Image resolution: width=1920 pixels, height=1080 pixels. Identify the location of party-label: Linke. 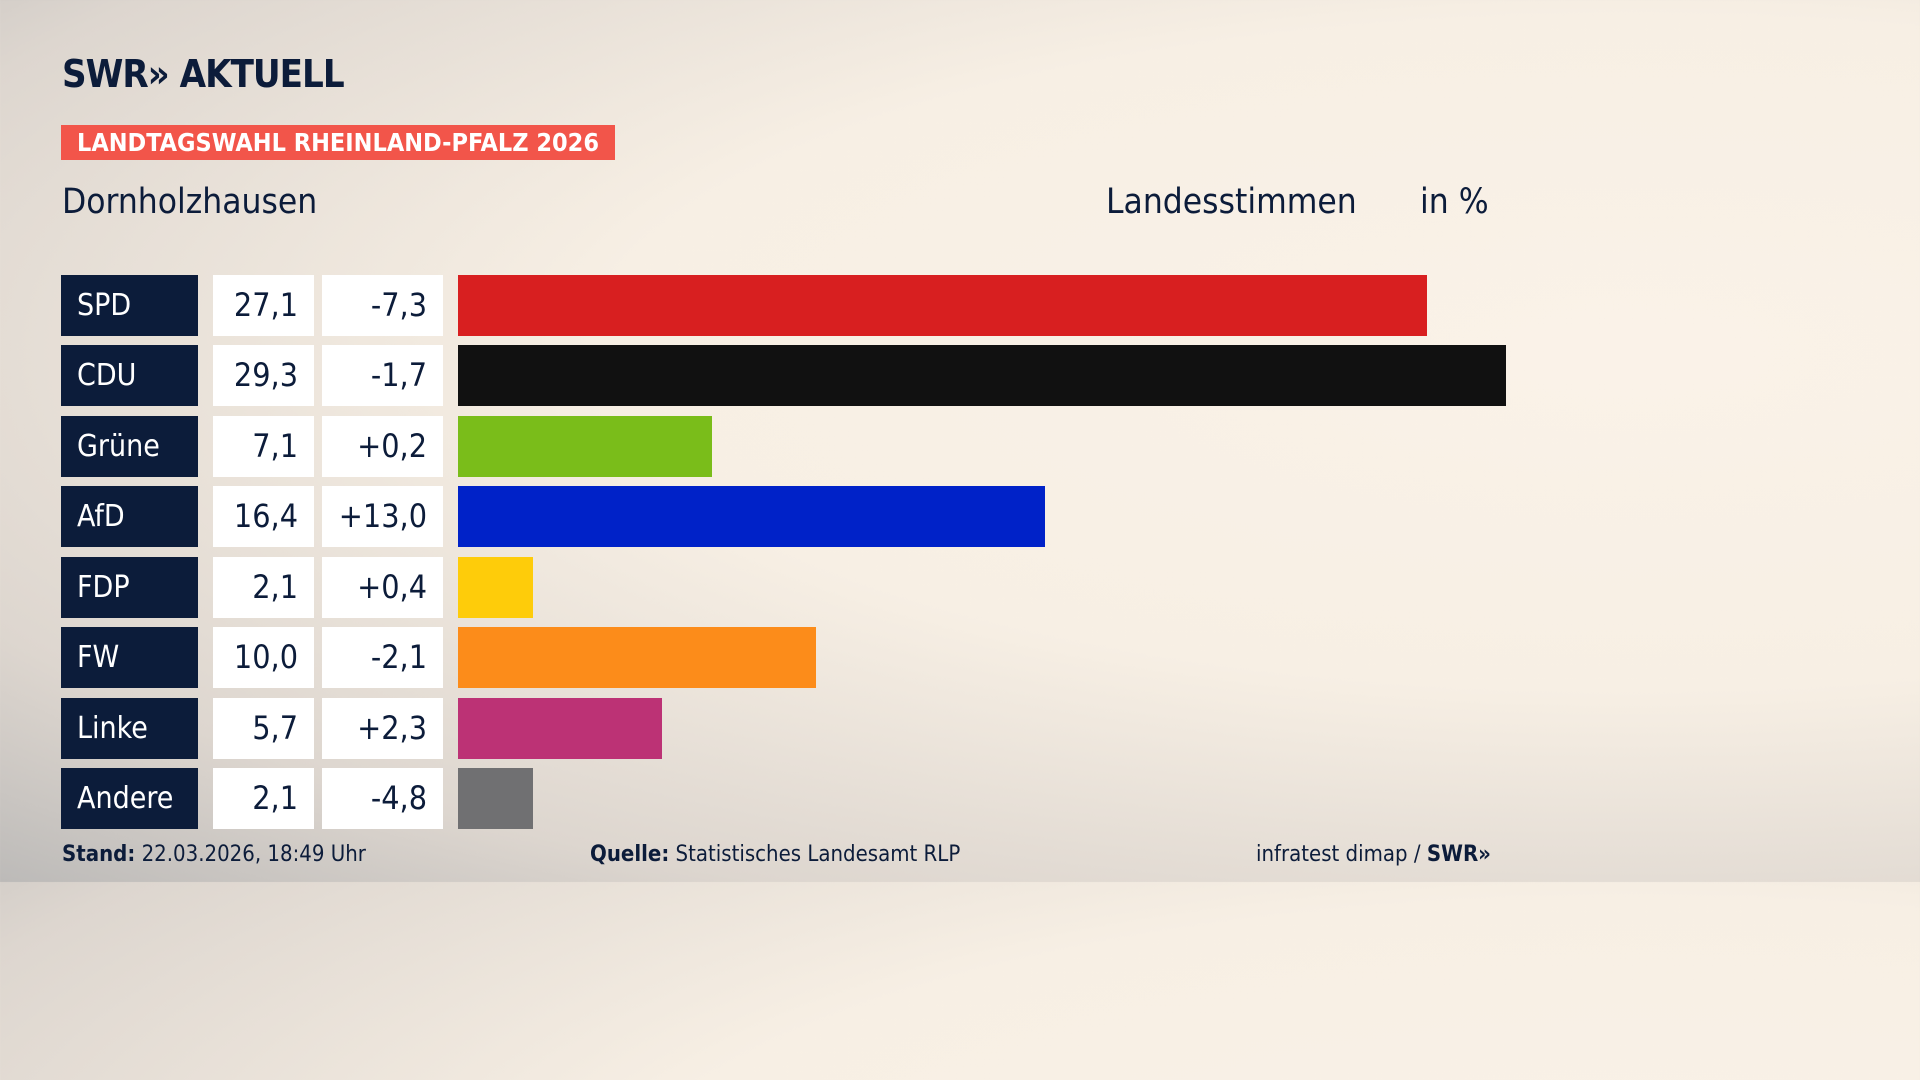
(129, 728).